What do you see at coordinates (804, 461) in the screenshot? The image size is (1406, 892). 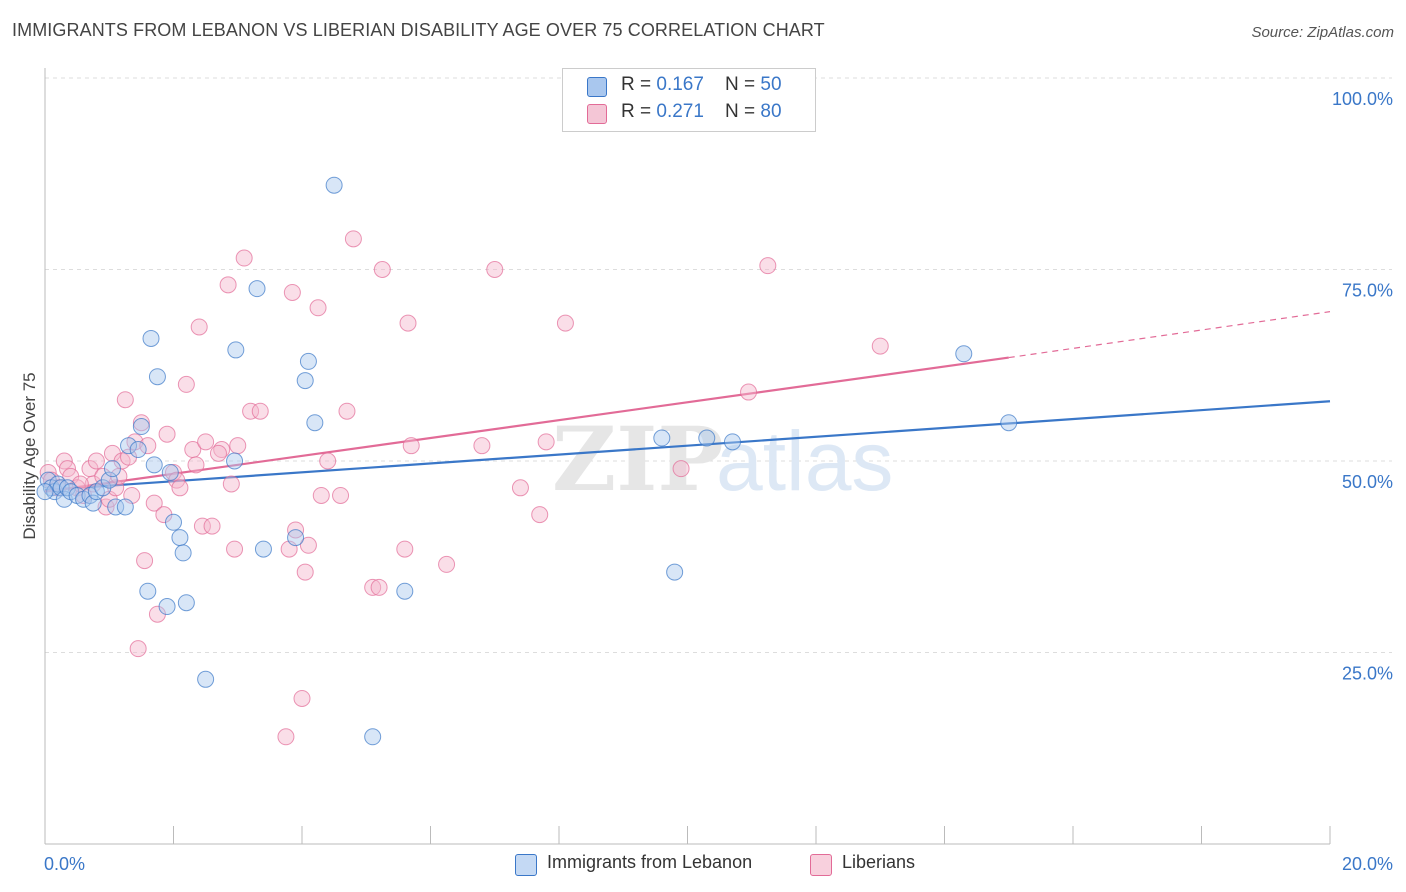 I see `watermark-atlas: atlas` at bounding box center [804, 461].